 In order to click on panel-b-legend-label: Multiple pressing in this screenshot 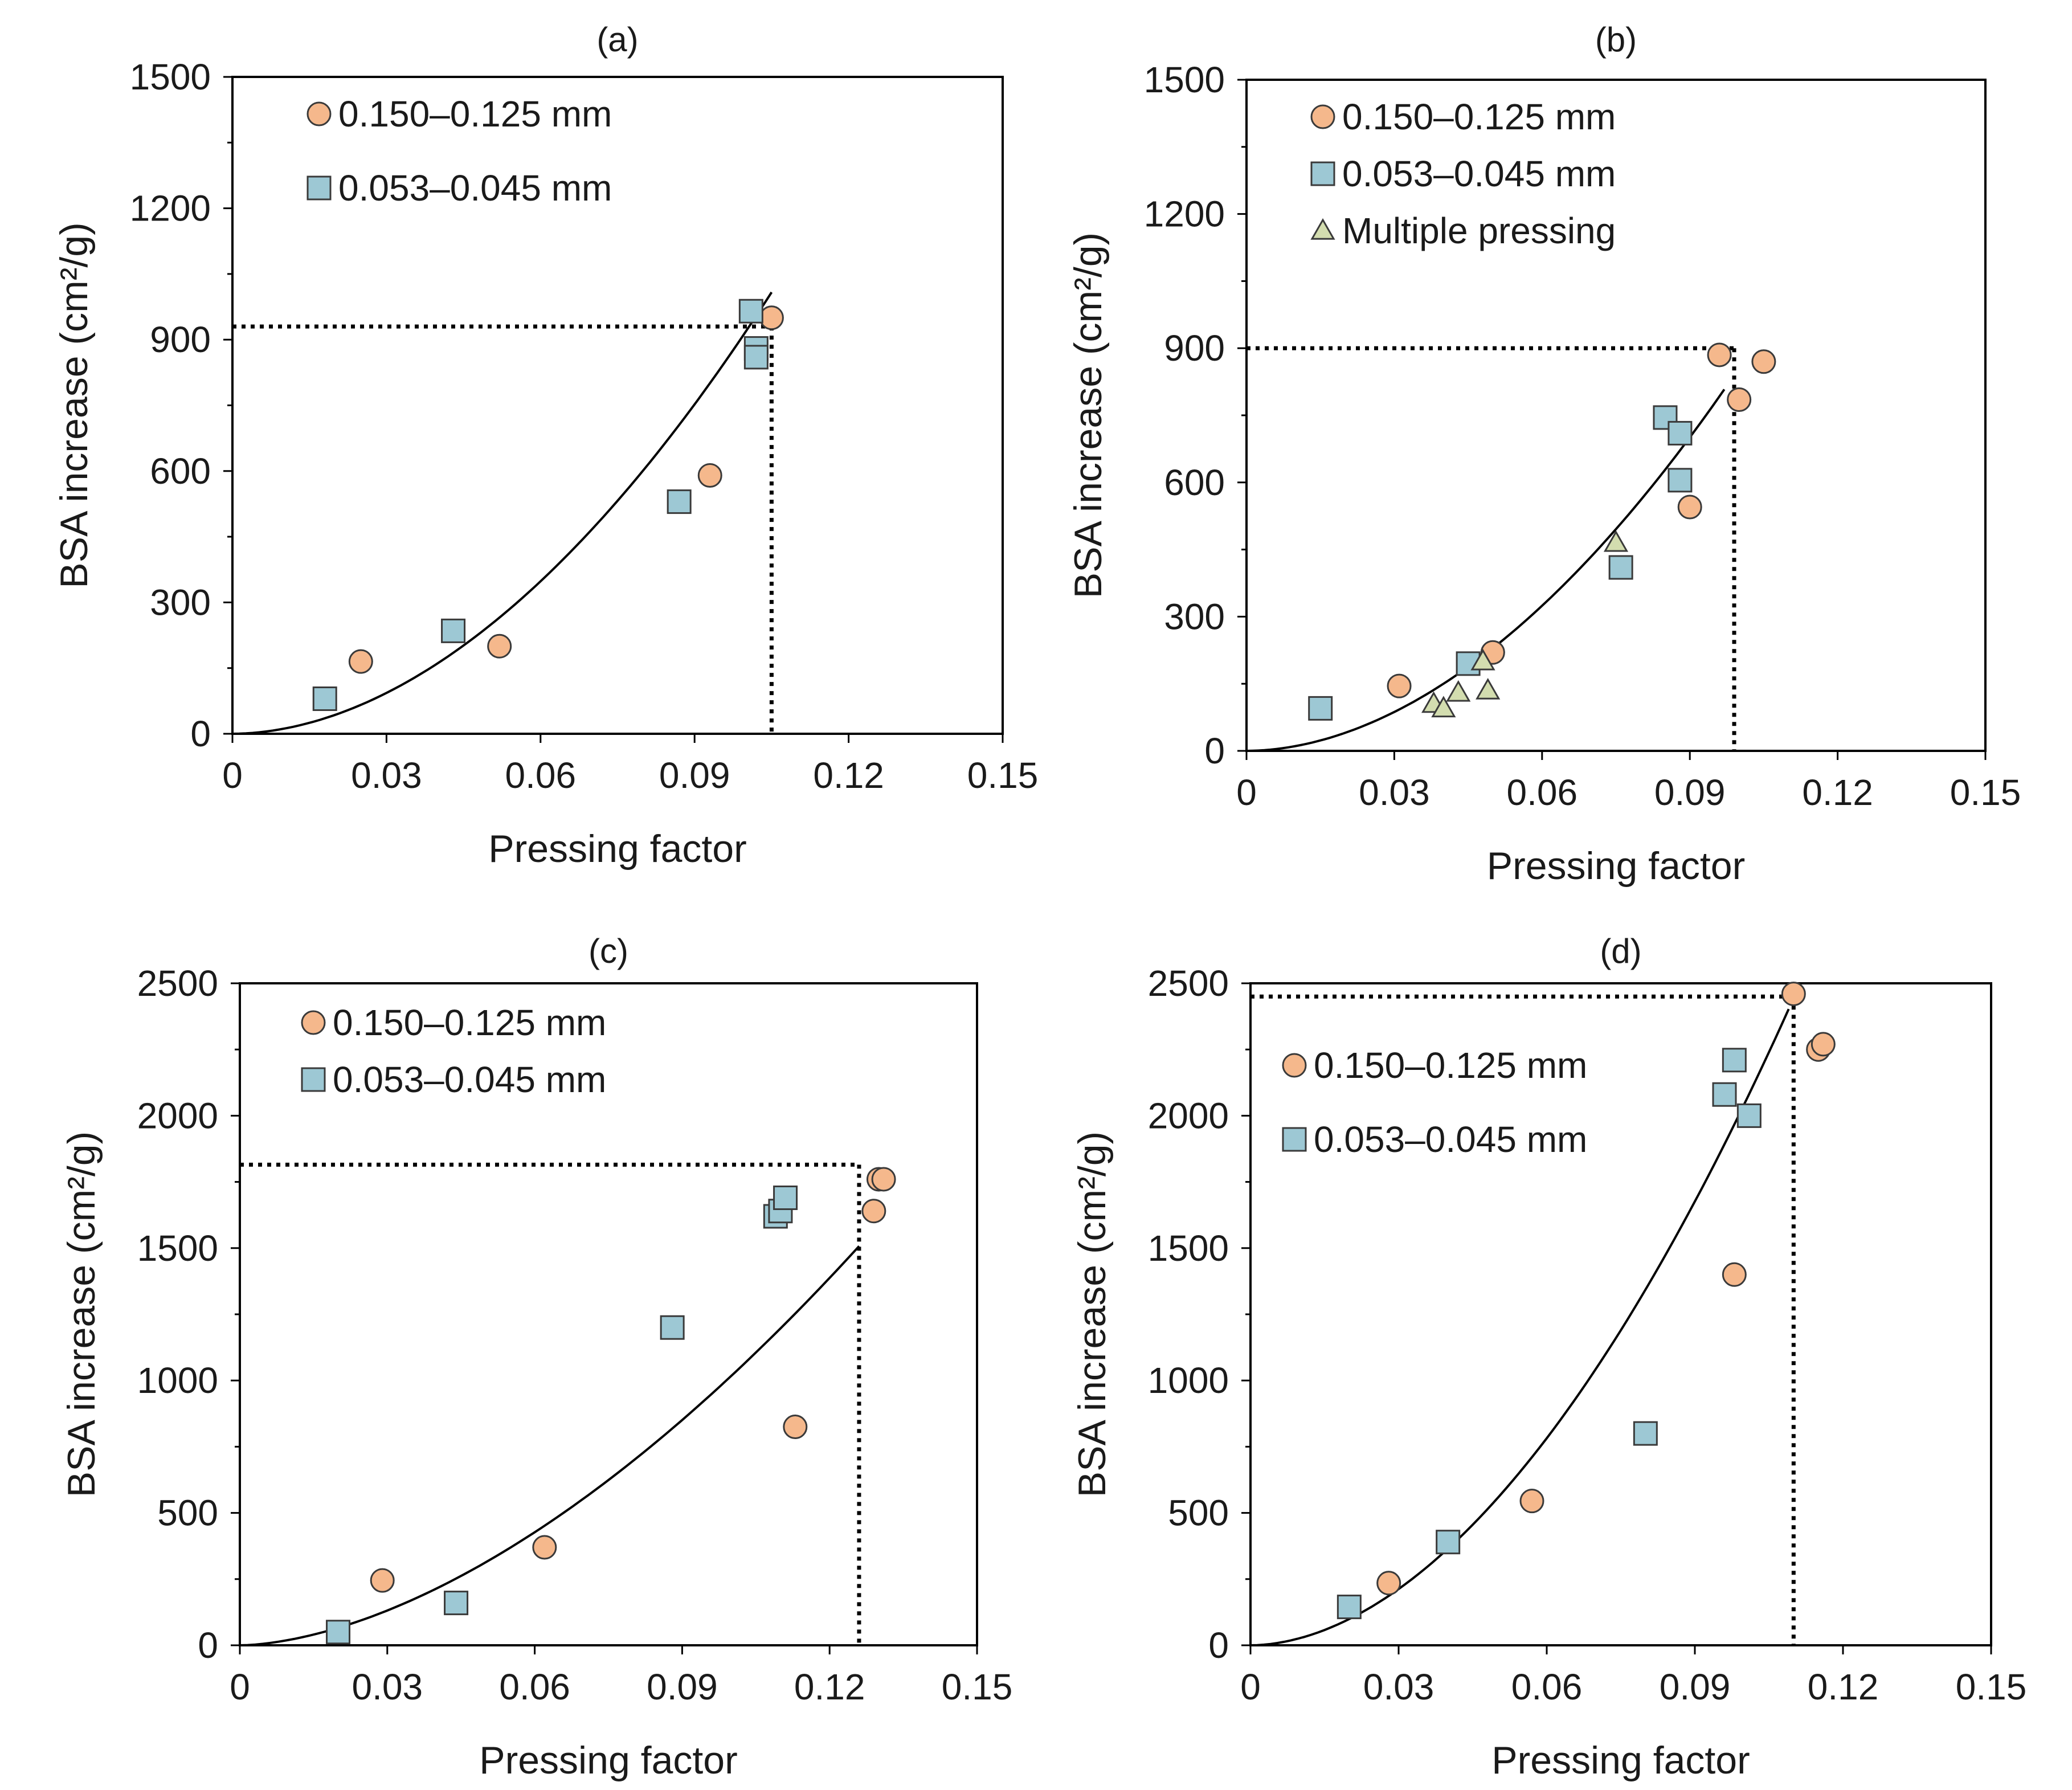, I will do `click(1479, 231)`.